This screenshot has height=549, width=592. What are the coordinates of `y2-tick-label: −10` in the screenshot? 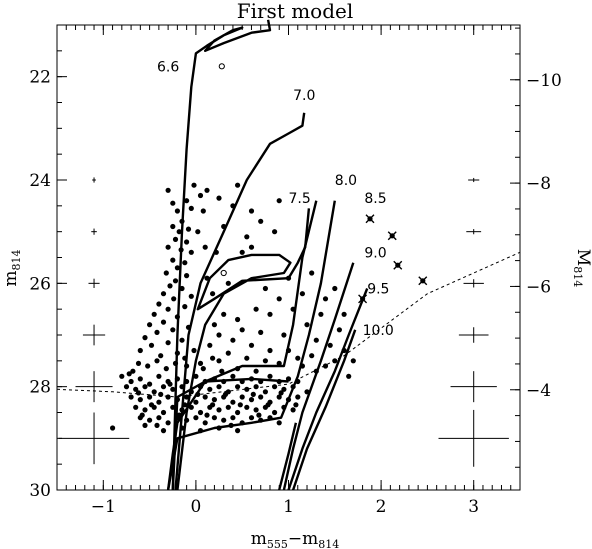 It's located at (544, 81).